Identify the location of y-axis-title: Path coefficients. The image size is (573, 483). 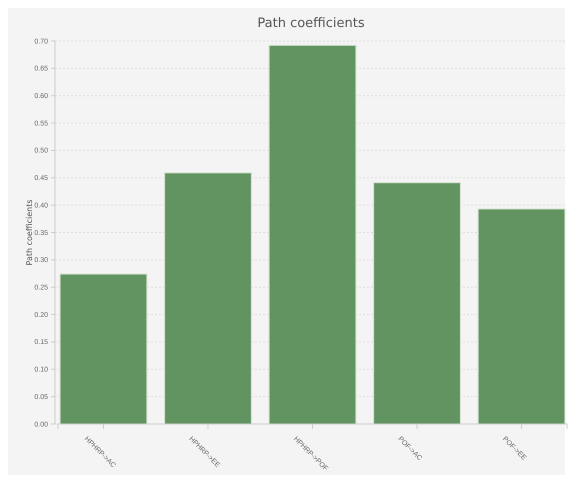
(29, 233).